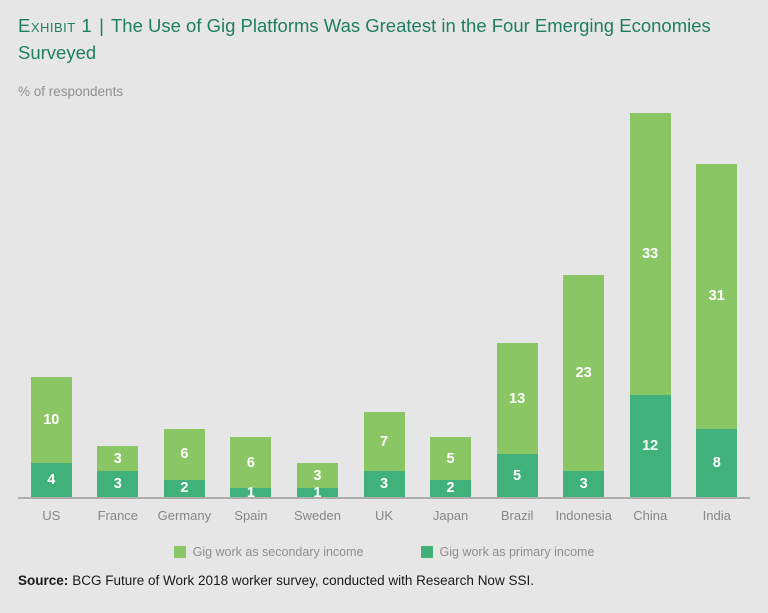  I want to click on secondary-segment-france: 3, so click(118, 458).